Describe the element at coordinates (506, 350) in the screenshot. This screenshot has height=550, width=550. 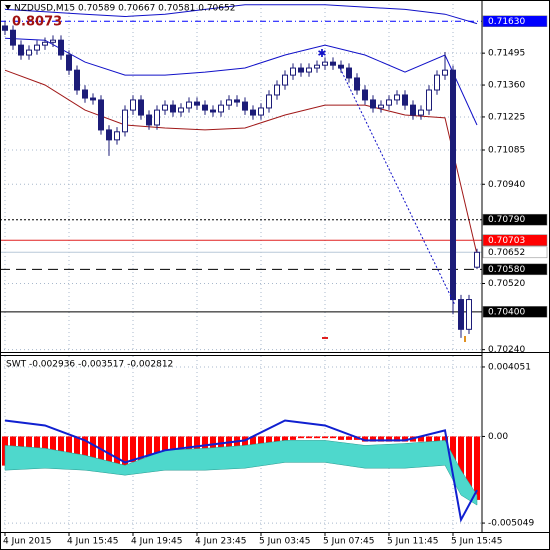
I see `y-tick-label: 0.70240` at that location.